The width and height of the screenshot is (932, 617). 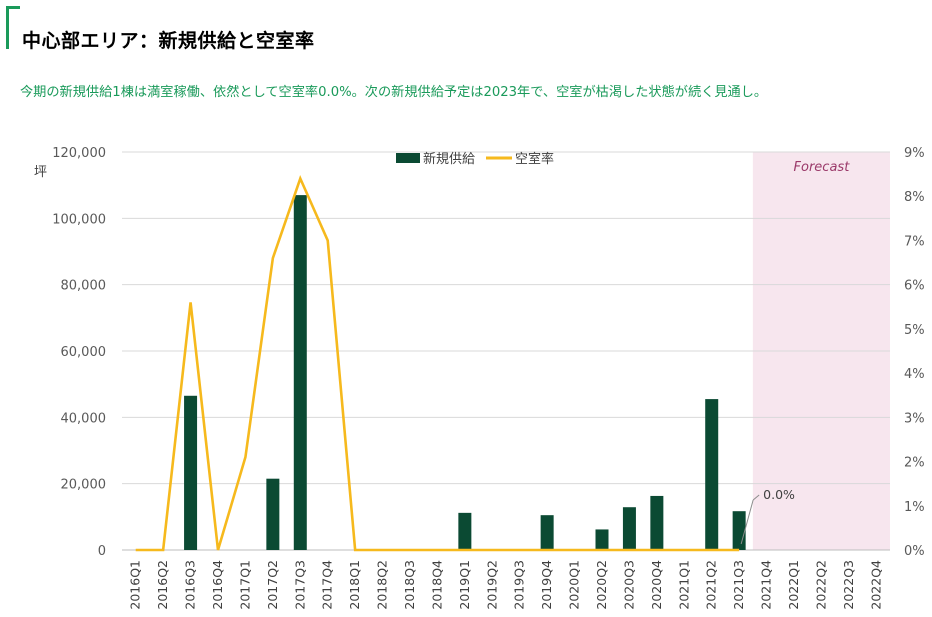 What do you see at coordinates (914, 153) in the screenshot?
I see `y-right-tick-label: 9%` at bounding box center [914, 153].